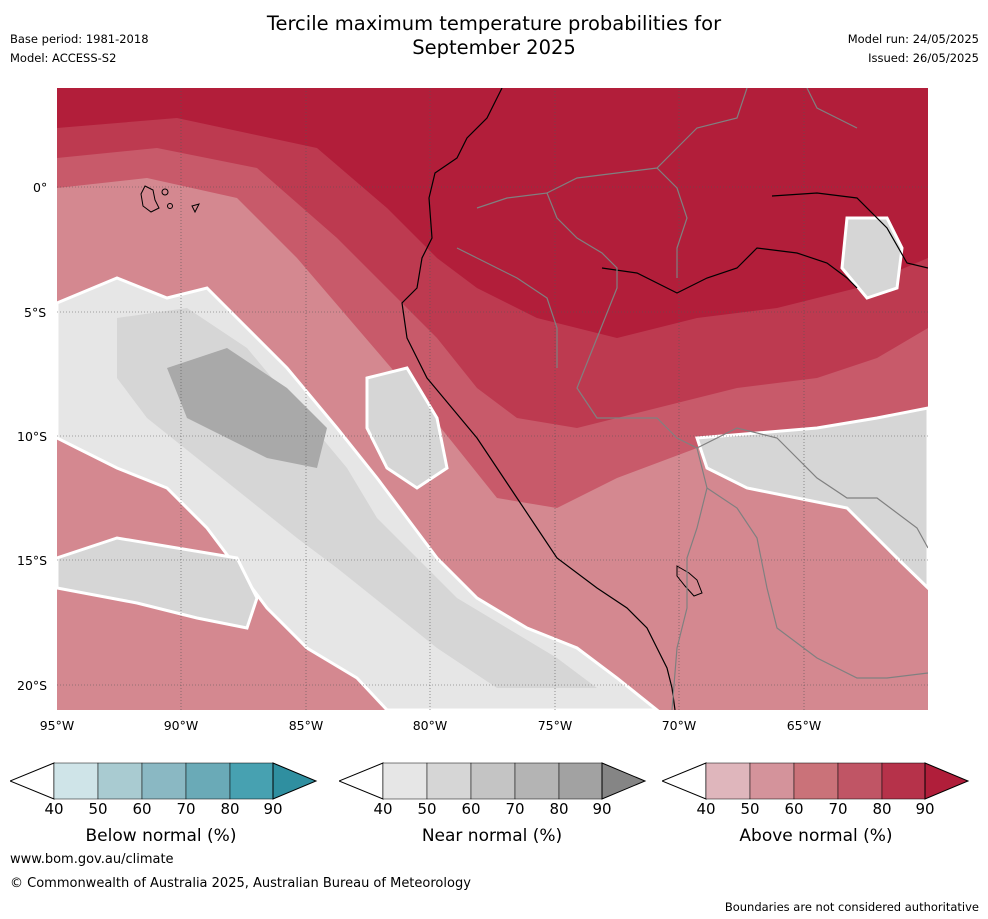  What do you see at coordinates (32, 560) in the screenshot?
I see `lat-label-15s: 15°S` at bounding box center [32, 560].